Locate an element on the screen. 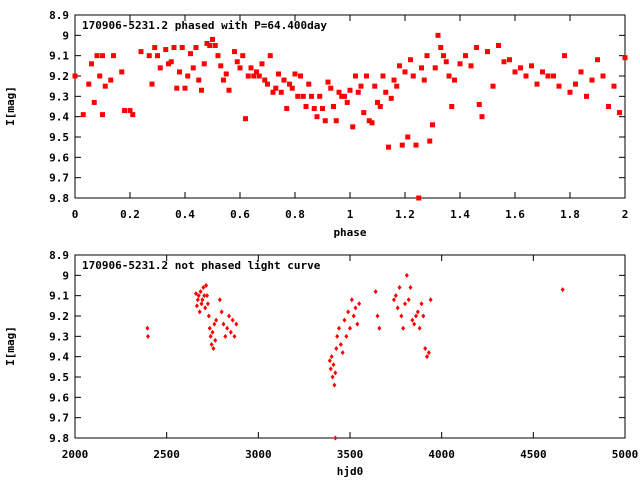 This screenshot has height=480, width=640. unphased-x-axis-label: hjd0 is located at coordinates (350, 471).